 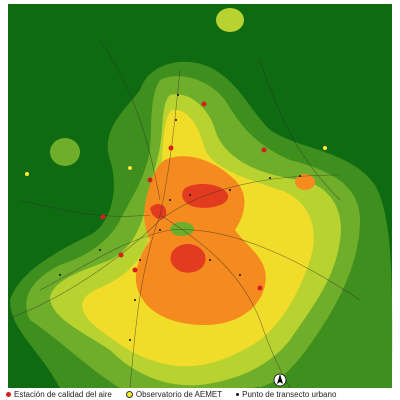 I want to click on legend-label: Punto de transecto urbano, so click(x=289, y=394).